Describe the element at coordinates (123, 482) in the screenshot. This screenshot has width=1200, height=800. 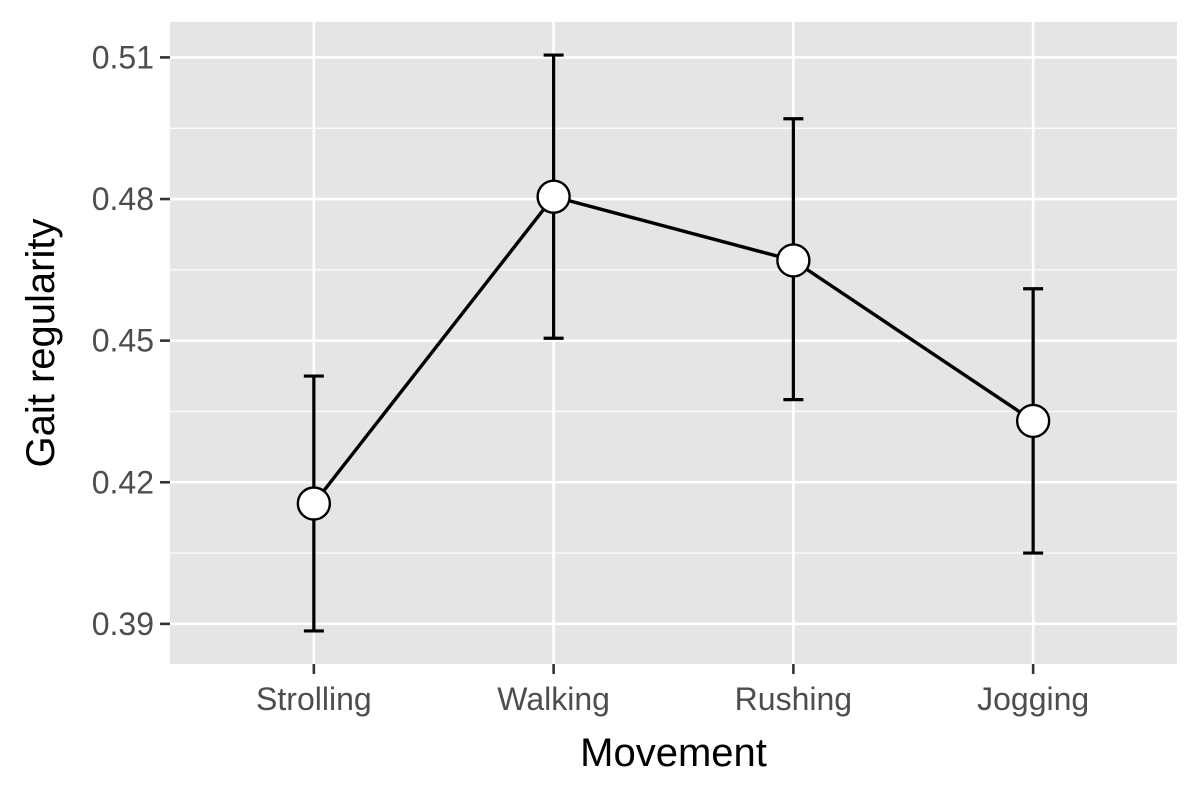
I see `y-tick-label: 0.42` at that location.